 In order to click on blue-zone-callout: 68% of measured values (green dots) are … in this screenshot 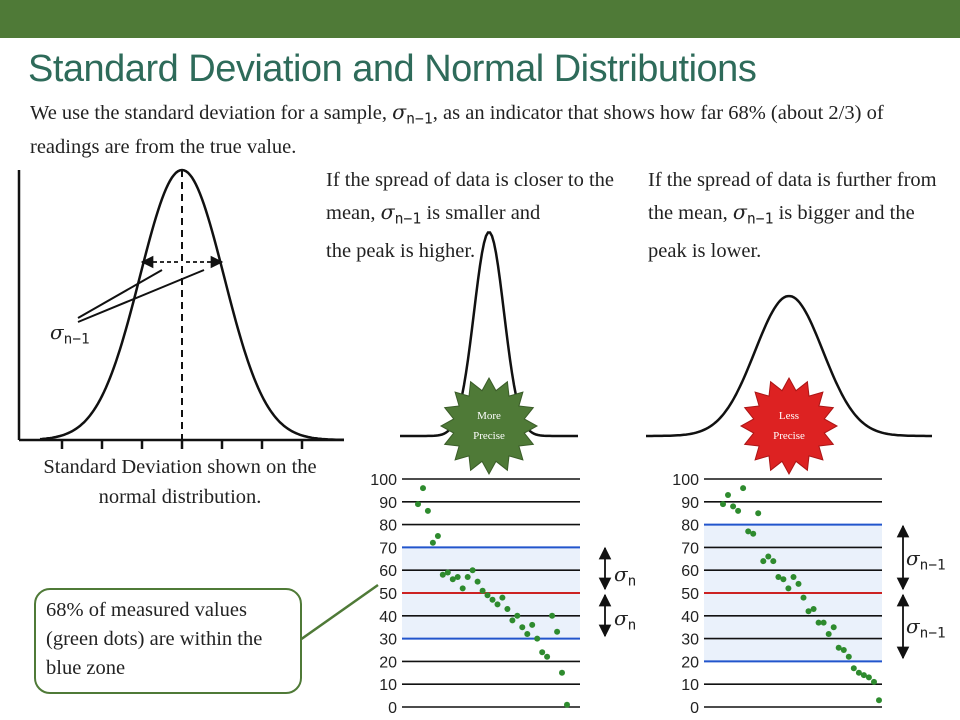, I will do `click(168, 641)`.